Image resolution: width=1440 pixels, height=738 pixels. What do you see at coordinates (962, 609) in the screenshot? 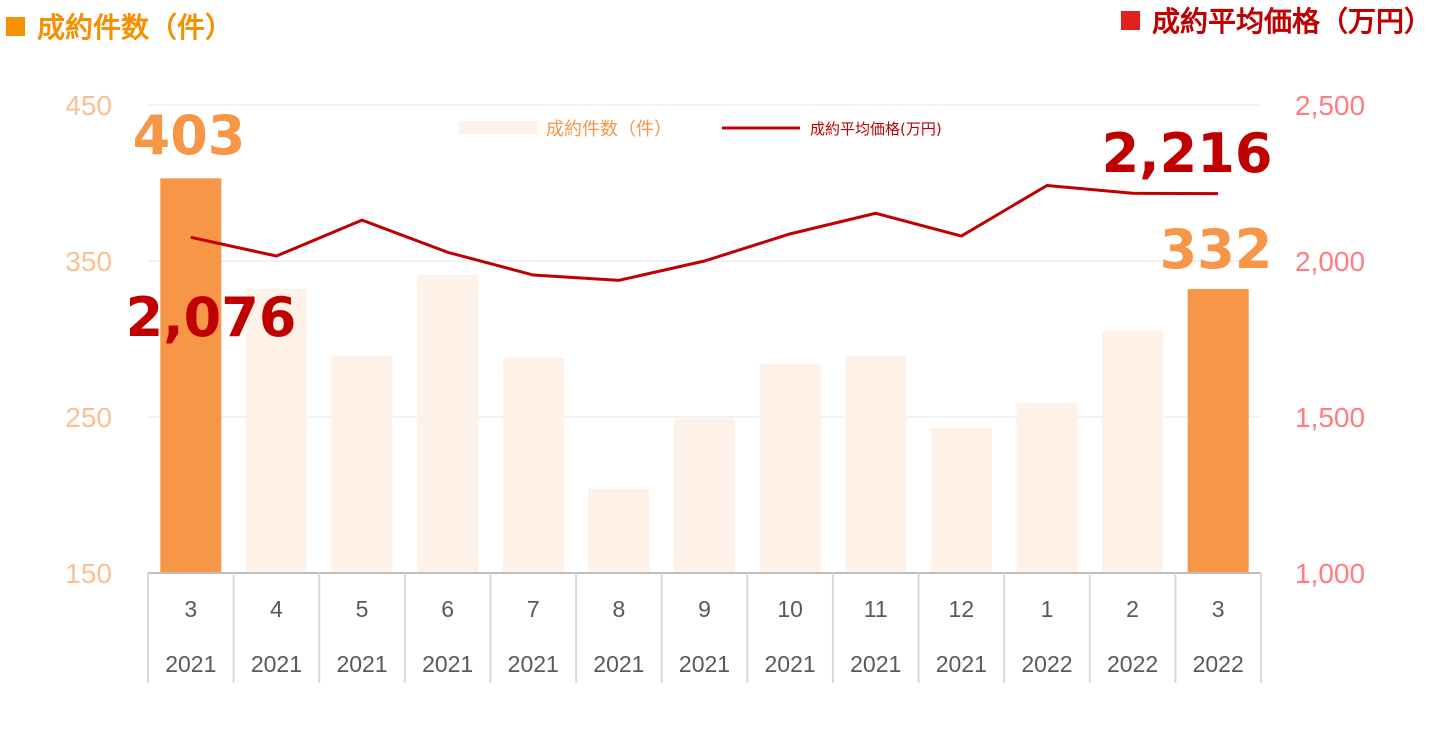
I see `x-tick-month: 12` at bounding box center [962, 609].